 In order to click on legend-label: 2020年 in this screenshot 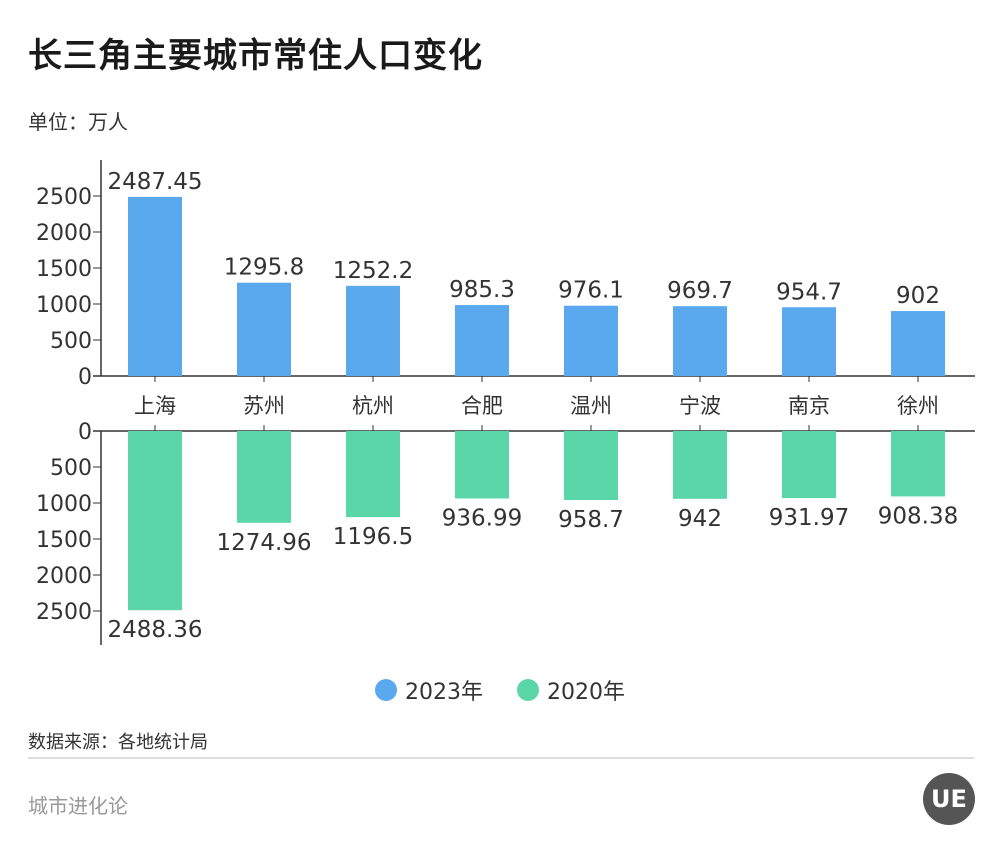, I will do `click(586, 692)`.